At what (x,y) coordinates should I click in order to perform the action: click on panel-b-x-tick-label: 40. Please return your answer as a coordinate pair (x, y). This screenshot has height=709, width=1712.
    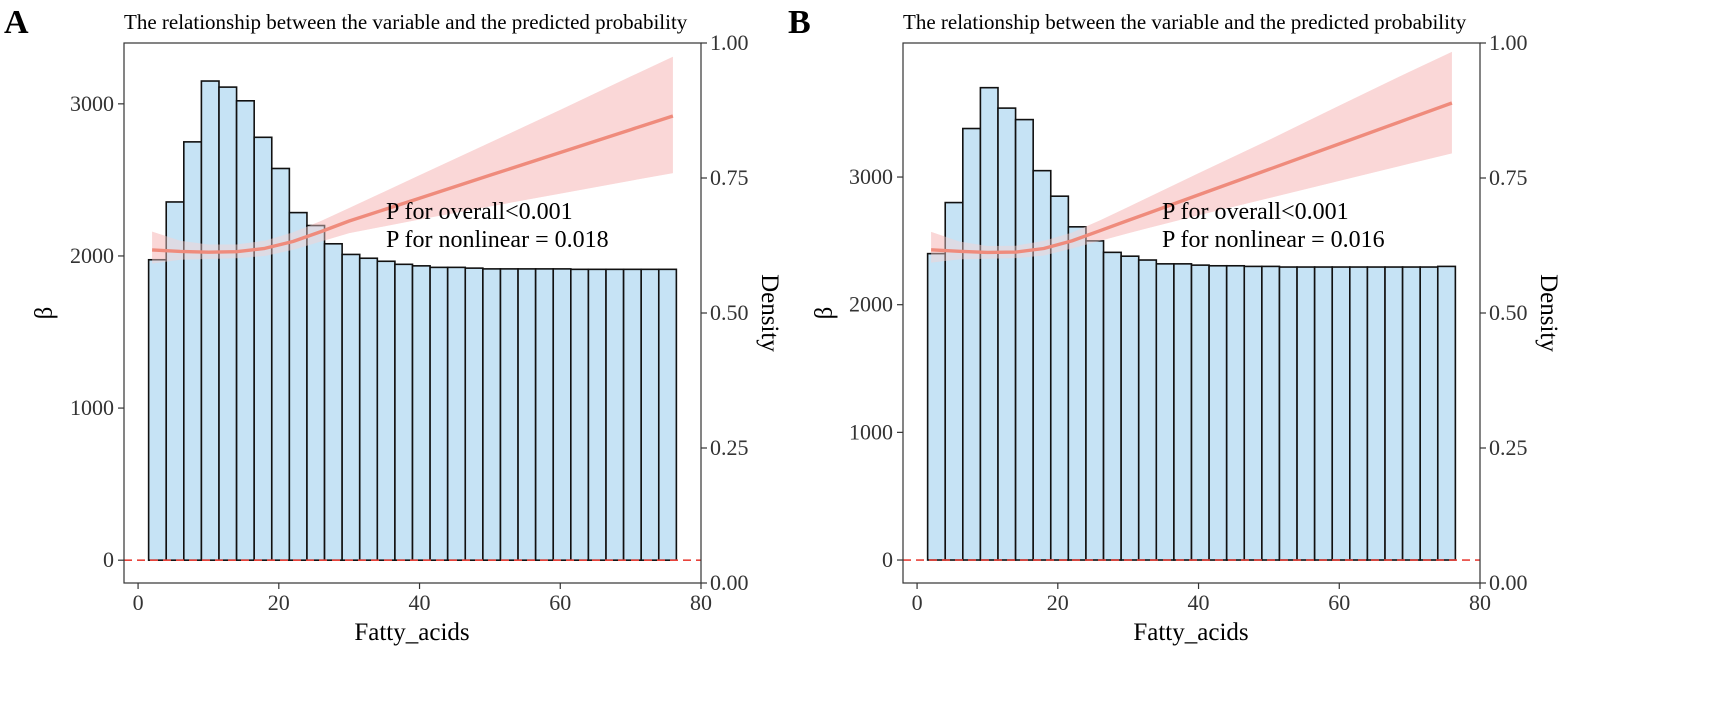
    Looking at the image, I should click on (1199, 602).